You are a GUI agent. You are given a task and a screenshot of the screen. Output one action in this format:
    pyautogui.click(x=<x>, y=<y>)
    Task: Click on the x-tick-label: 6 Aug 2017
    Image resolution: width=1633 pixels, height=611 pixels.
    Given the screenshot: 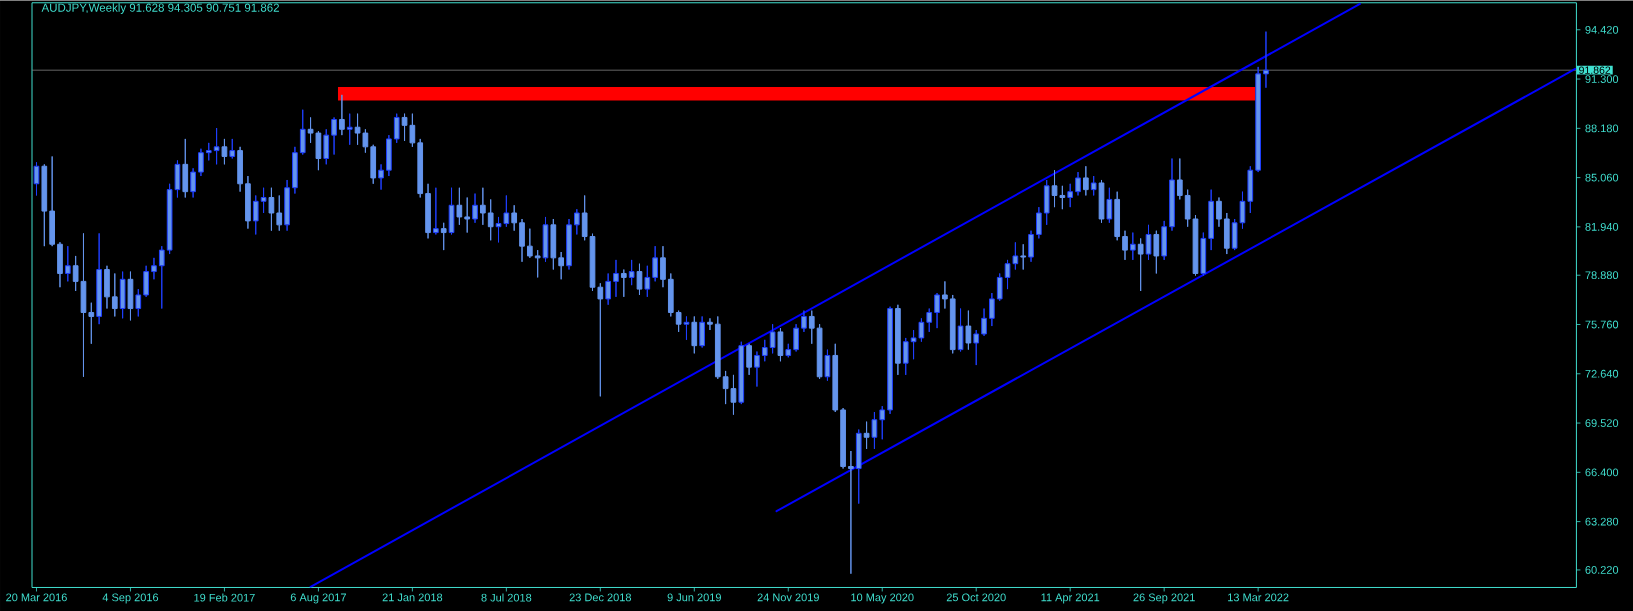 What is the action you would take?
    pyautogui.click(x=318, y=598)
    